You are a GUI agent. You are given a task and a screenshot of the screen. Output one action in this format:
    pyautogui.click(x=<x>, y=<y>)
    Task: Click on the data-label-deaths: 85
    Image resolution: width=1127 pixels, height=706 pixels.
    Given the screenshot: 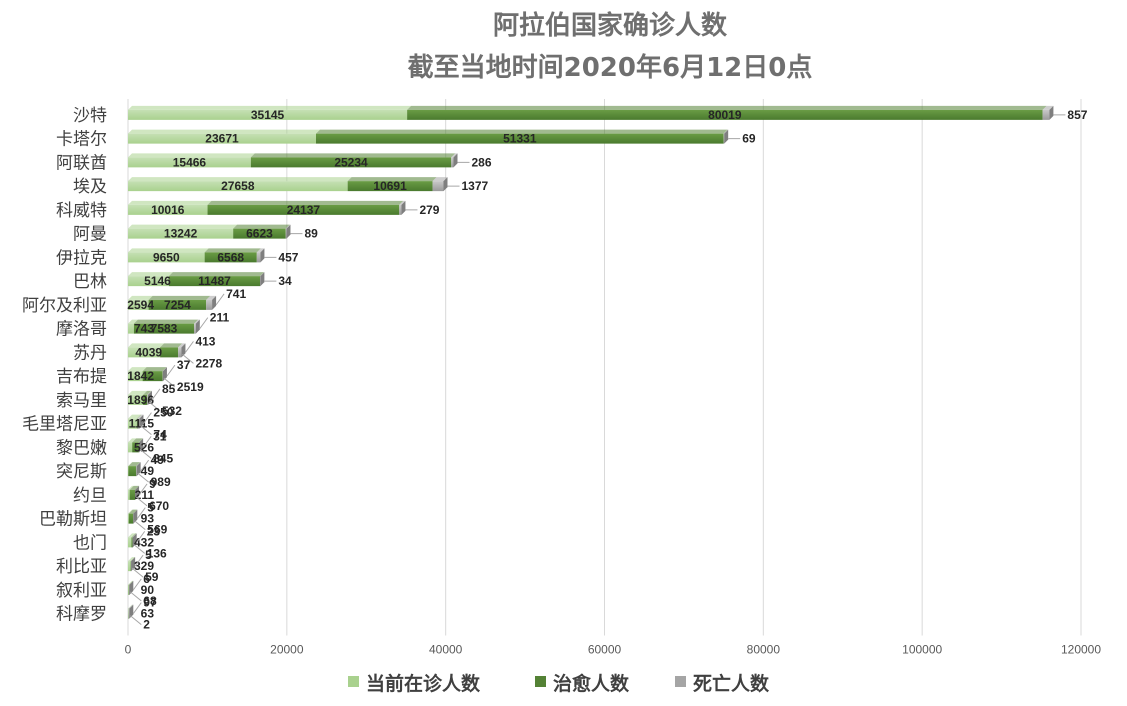 What is the action you would take?
    pyautogui.click(x=169, y=389)
    